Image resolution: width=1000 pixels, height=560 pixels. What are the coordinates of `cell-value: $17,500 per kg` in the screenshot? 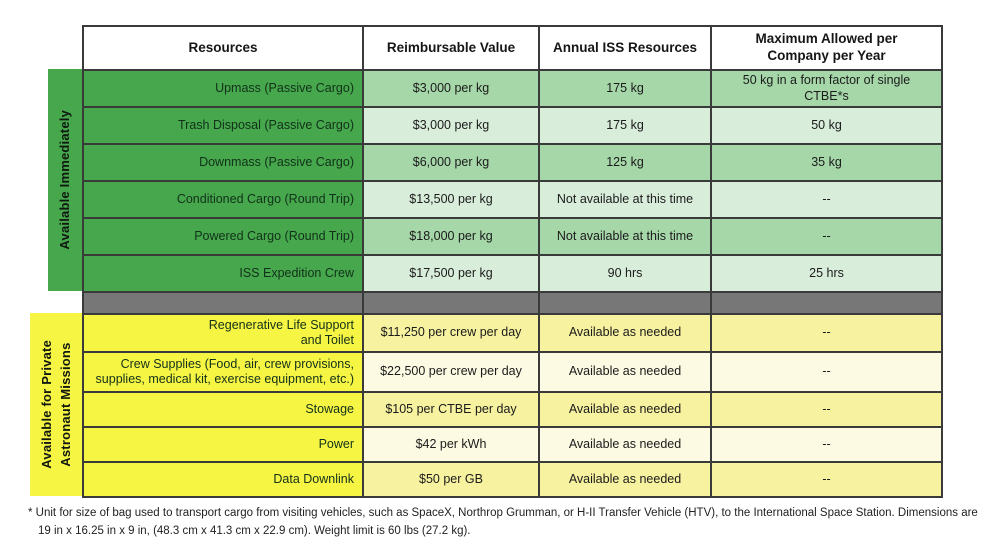 It's located at (451, 274).